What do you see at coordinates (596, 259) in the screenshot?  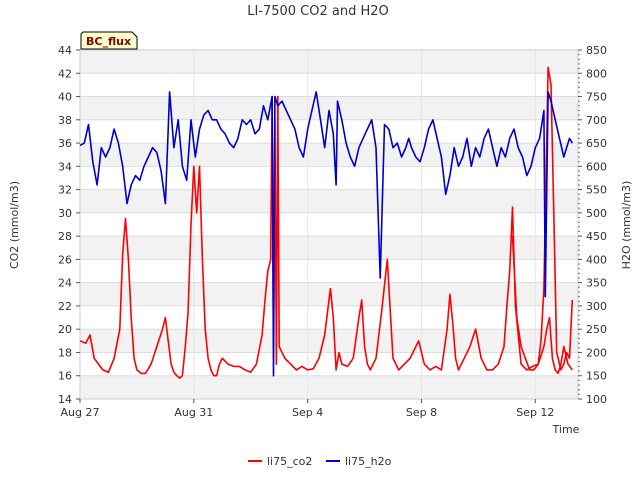 I see `right-tick-label: 400` at bounding box center [596, 259].